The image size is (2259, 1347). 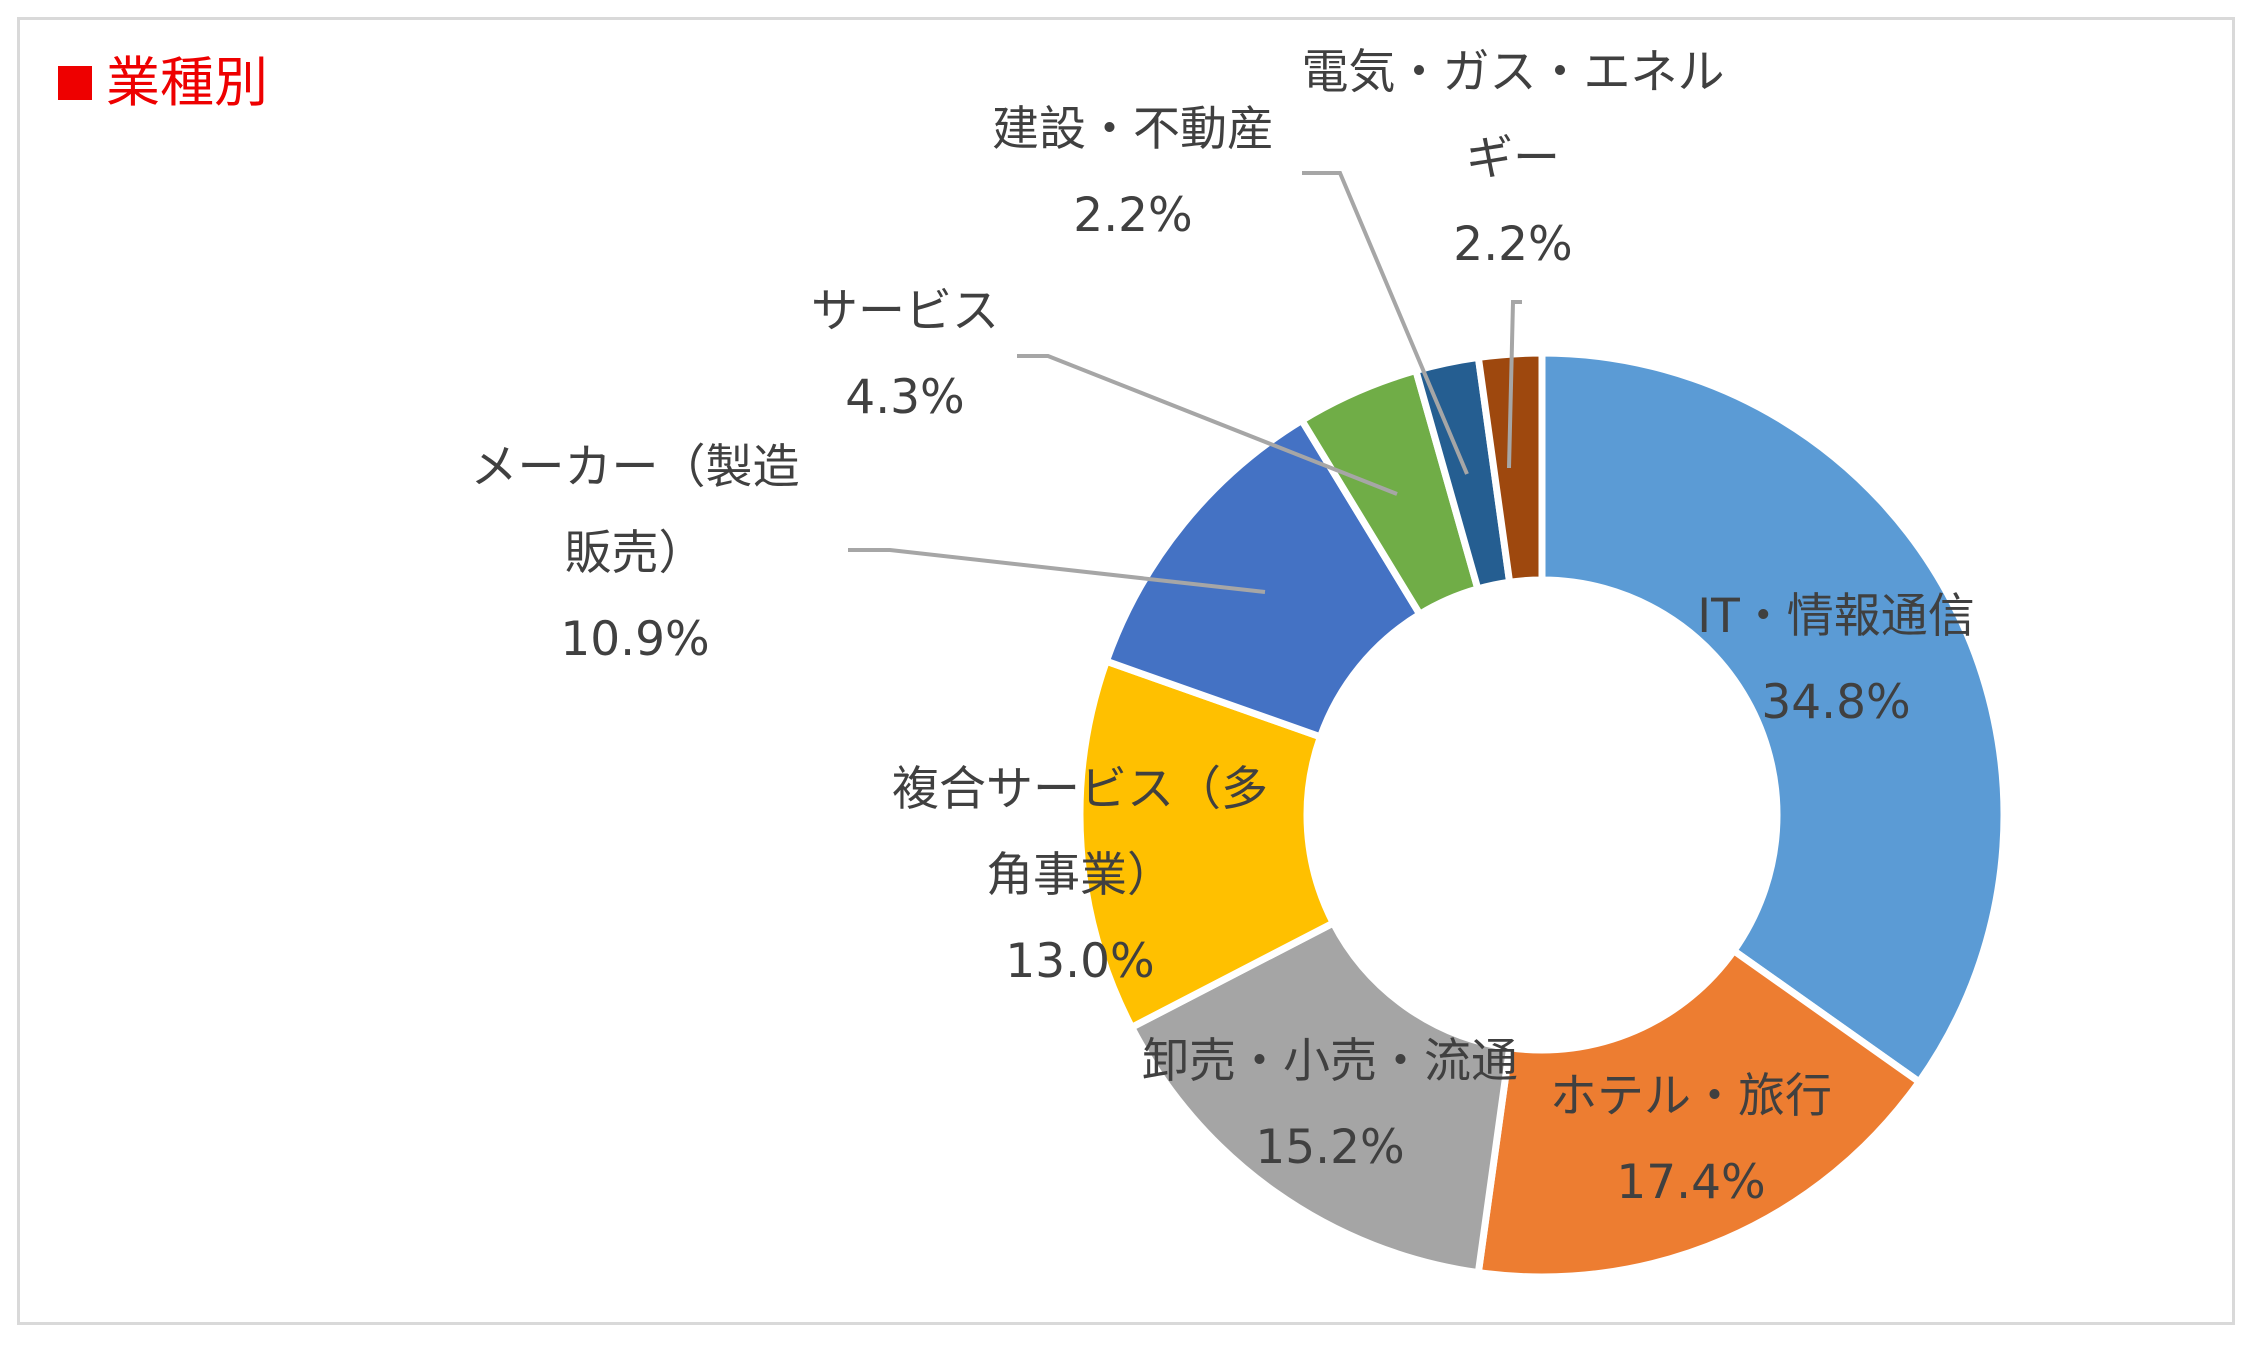 What do you see at coordinates (635, 467) in the screenshot?
I see `slice-category-label: メーカー（製造` at bounding box center [635, 467].